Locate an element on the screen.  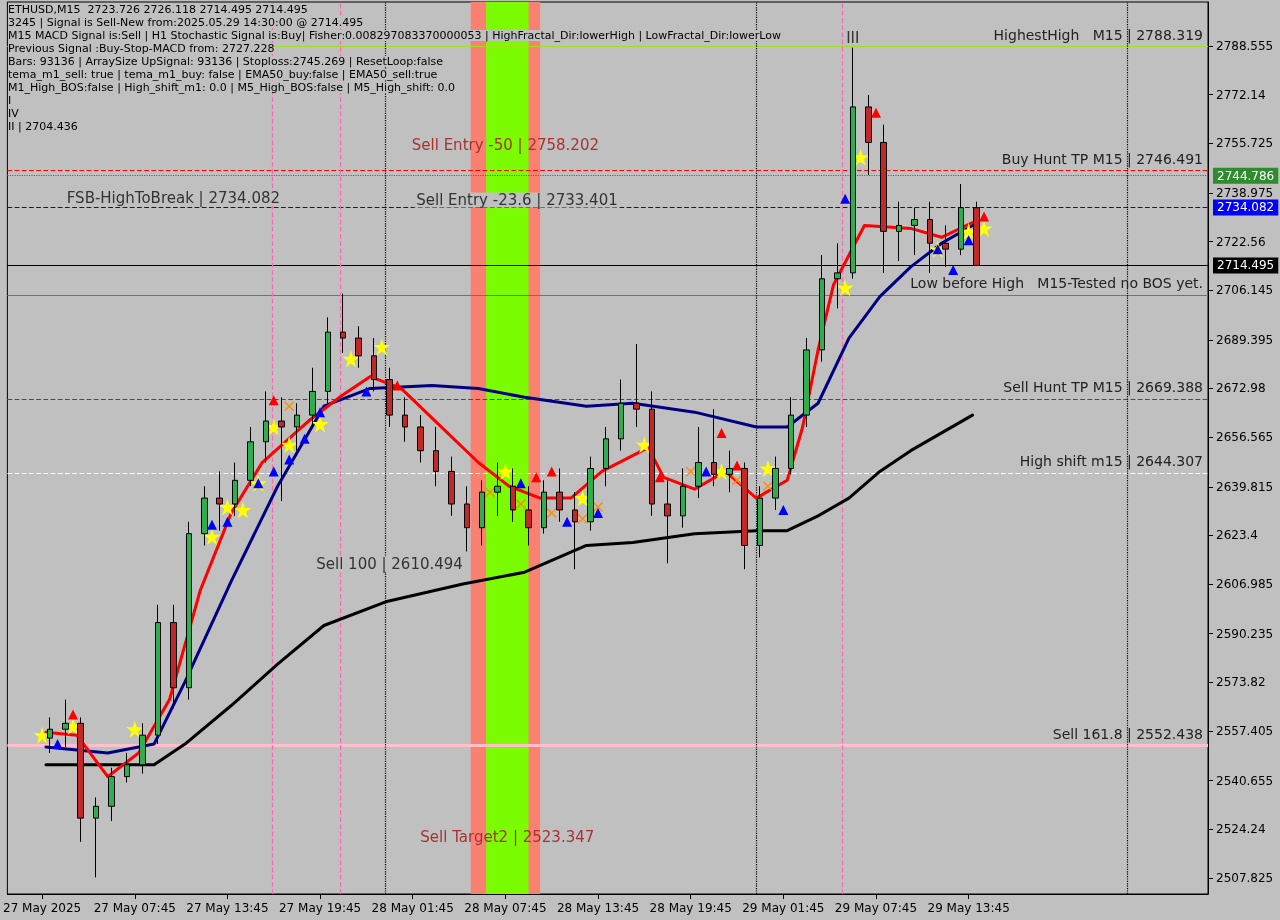
y-tick-label: 2656.565 is located at coordinates (1245, 437).